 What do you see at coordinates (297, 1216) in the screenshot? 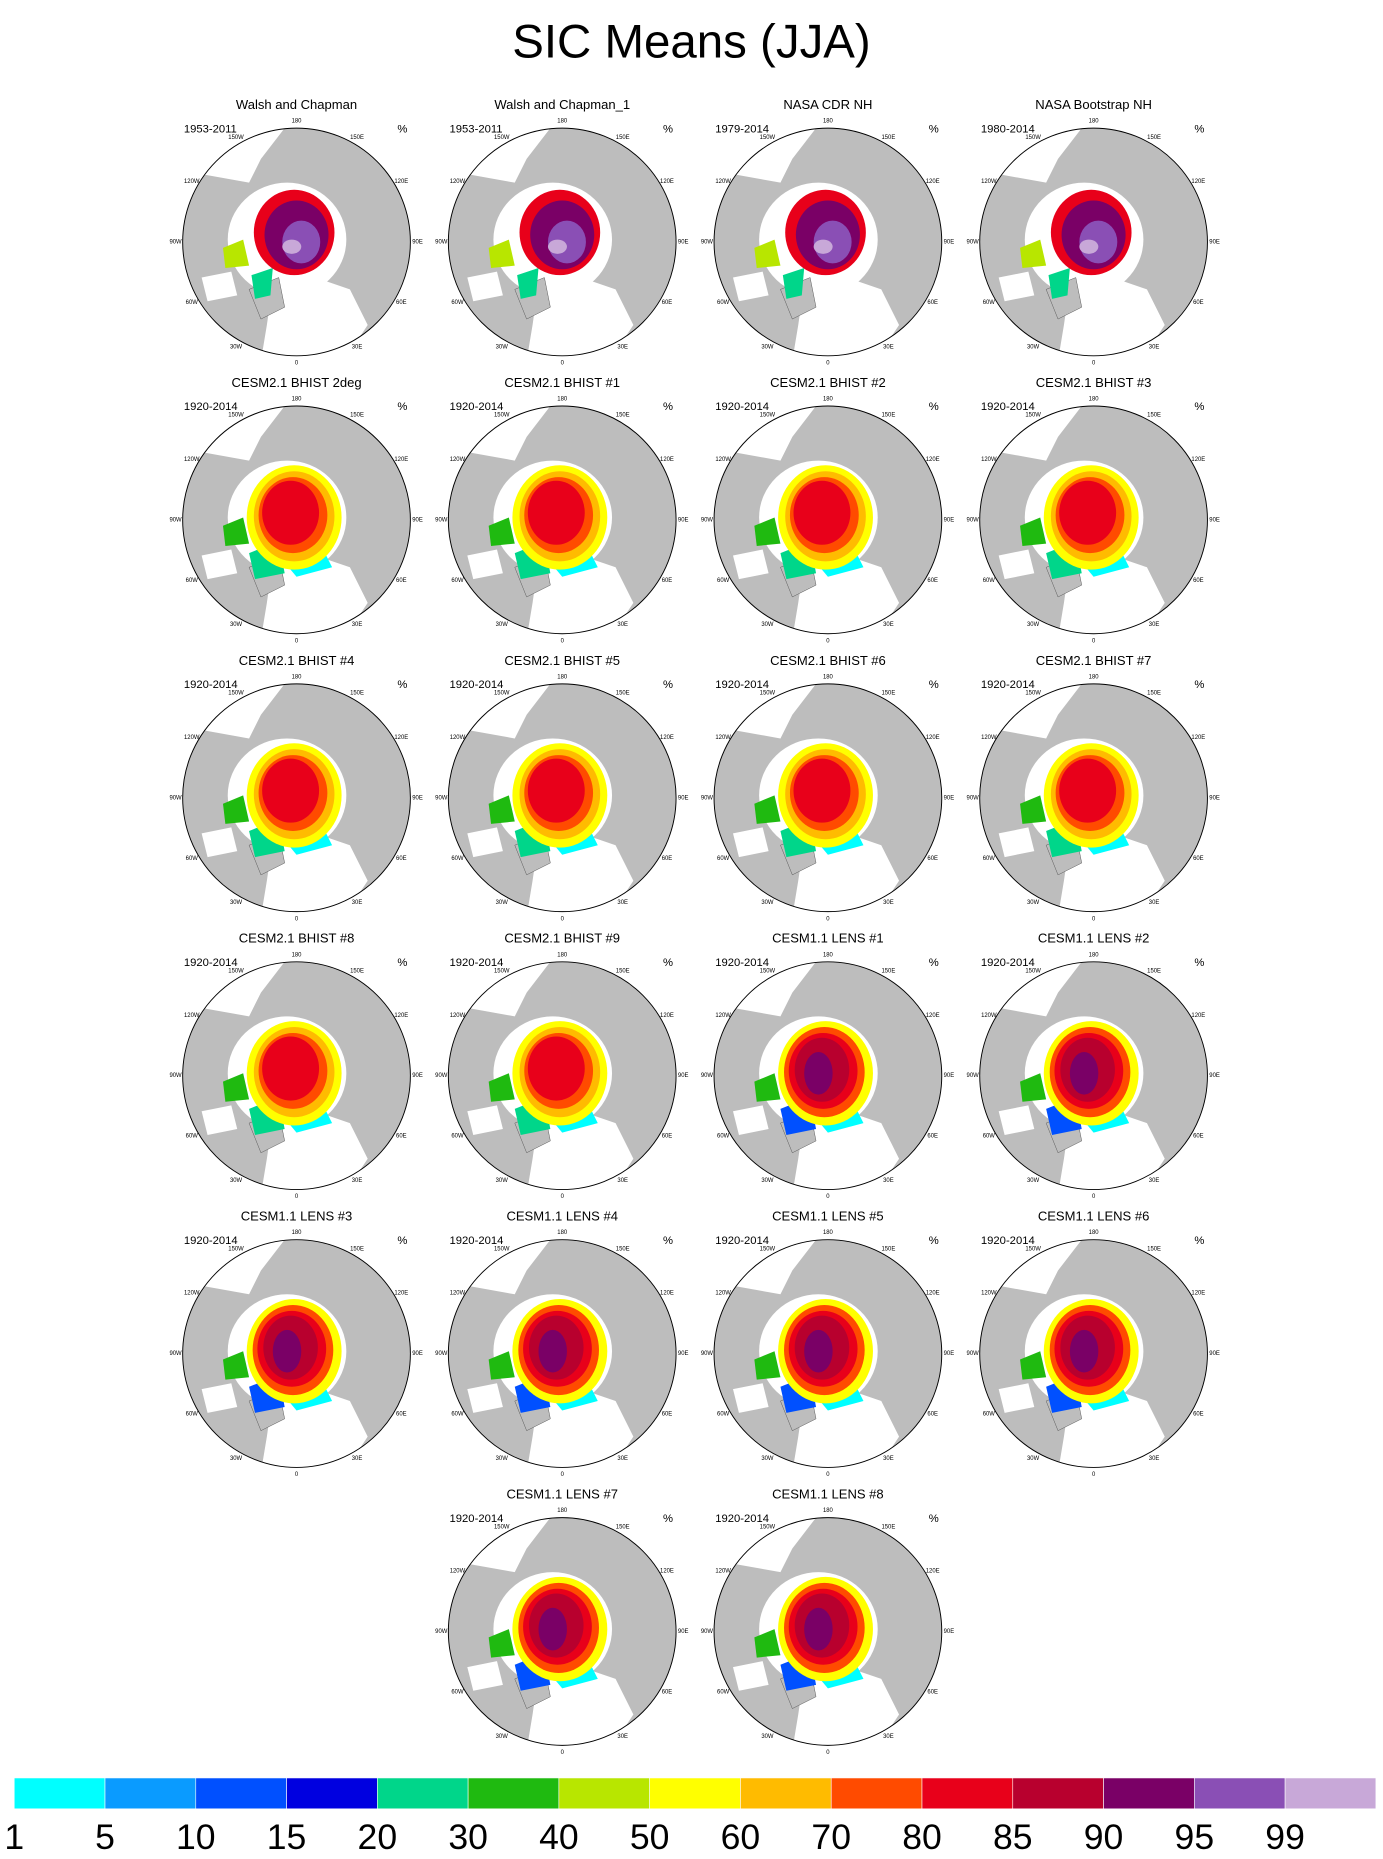
I see `panel-title: CESM1.1 LENS #3` at bounding box center [297, 1216].